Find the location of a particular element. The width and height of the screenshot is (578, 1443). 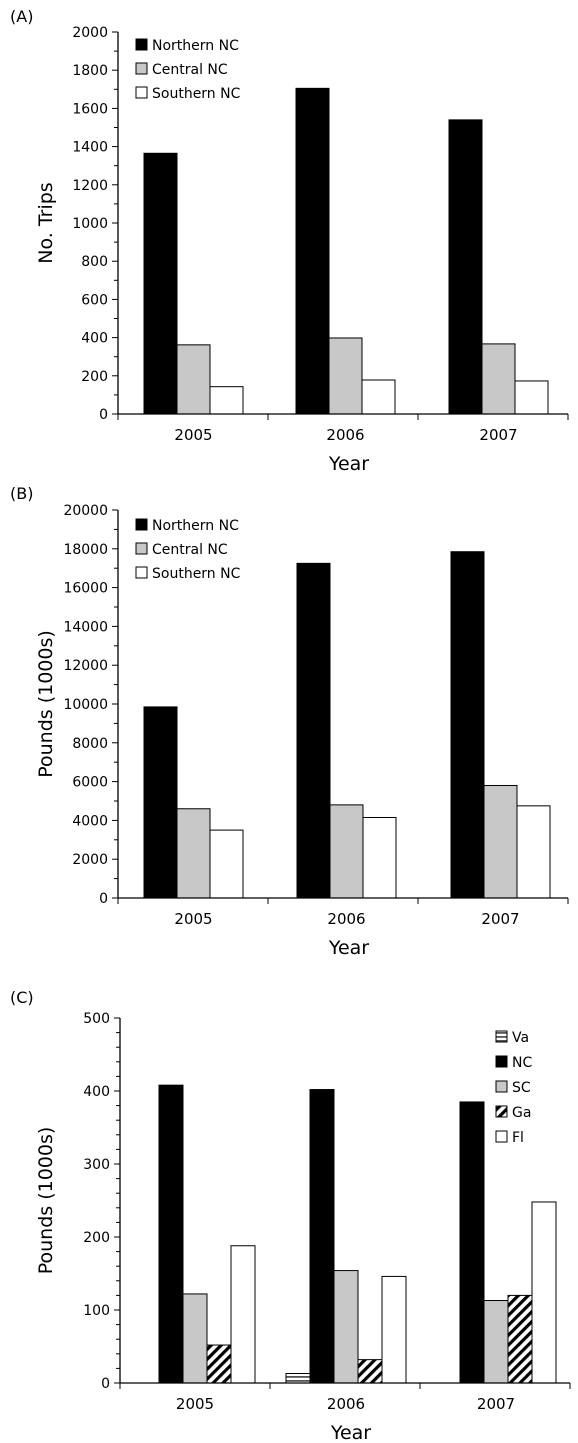

panel-label: (A) is located at coordinates (21, 16).